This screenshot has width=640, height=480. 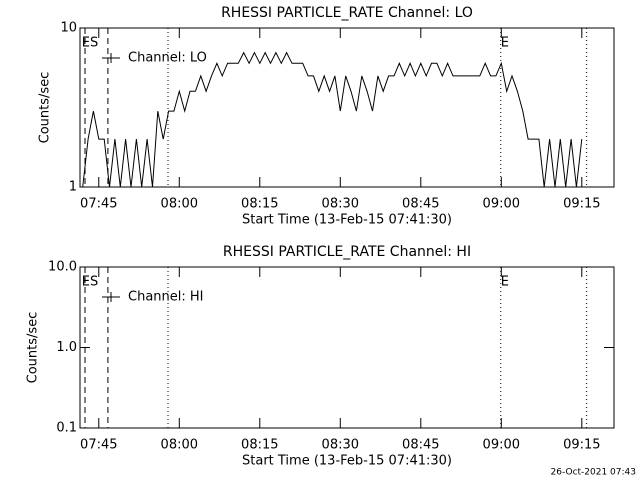 What do you see at coordinates (66, 428) in the screenshot?
I see `y-tick-label: 0.1` at bounding box center [66, 428].